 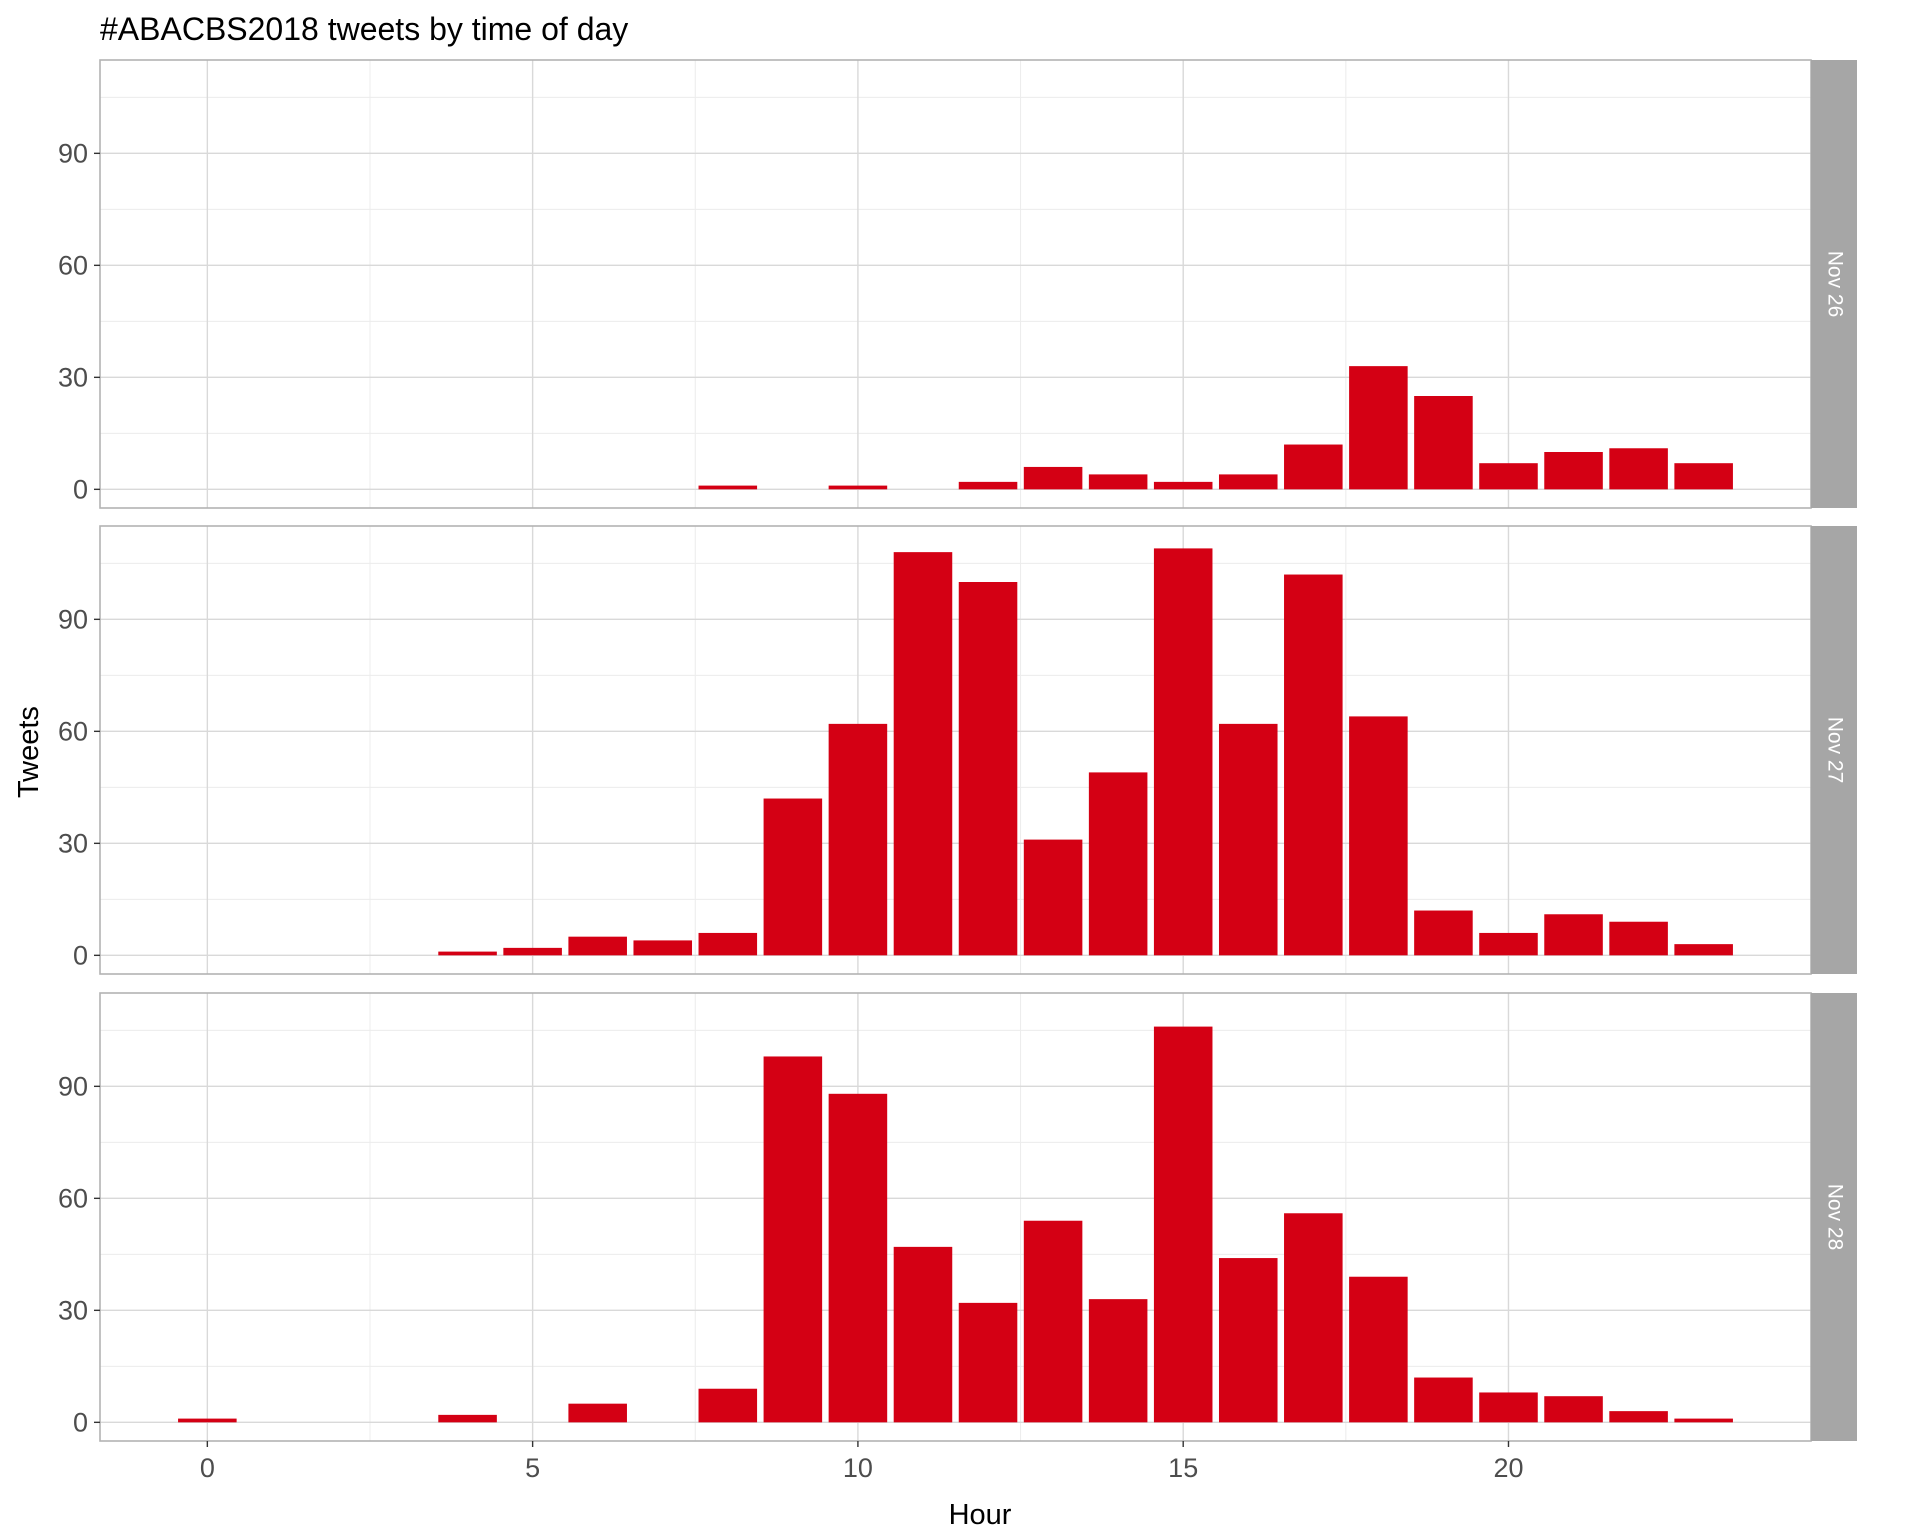 I want to click on x-axis: 0 5 10 15 20, so click(x=862, y=1462).